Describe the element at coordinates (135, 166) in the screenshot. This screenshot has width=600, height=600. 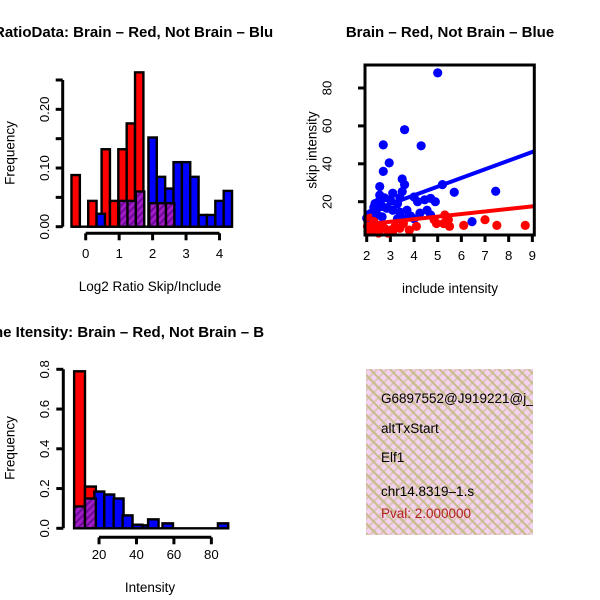
I see `log2ratio-hist-plot: 0 1 2 3 4 0.00 0.10 0.20` at that location.